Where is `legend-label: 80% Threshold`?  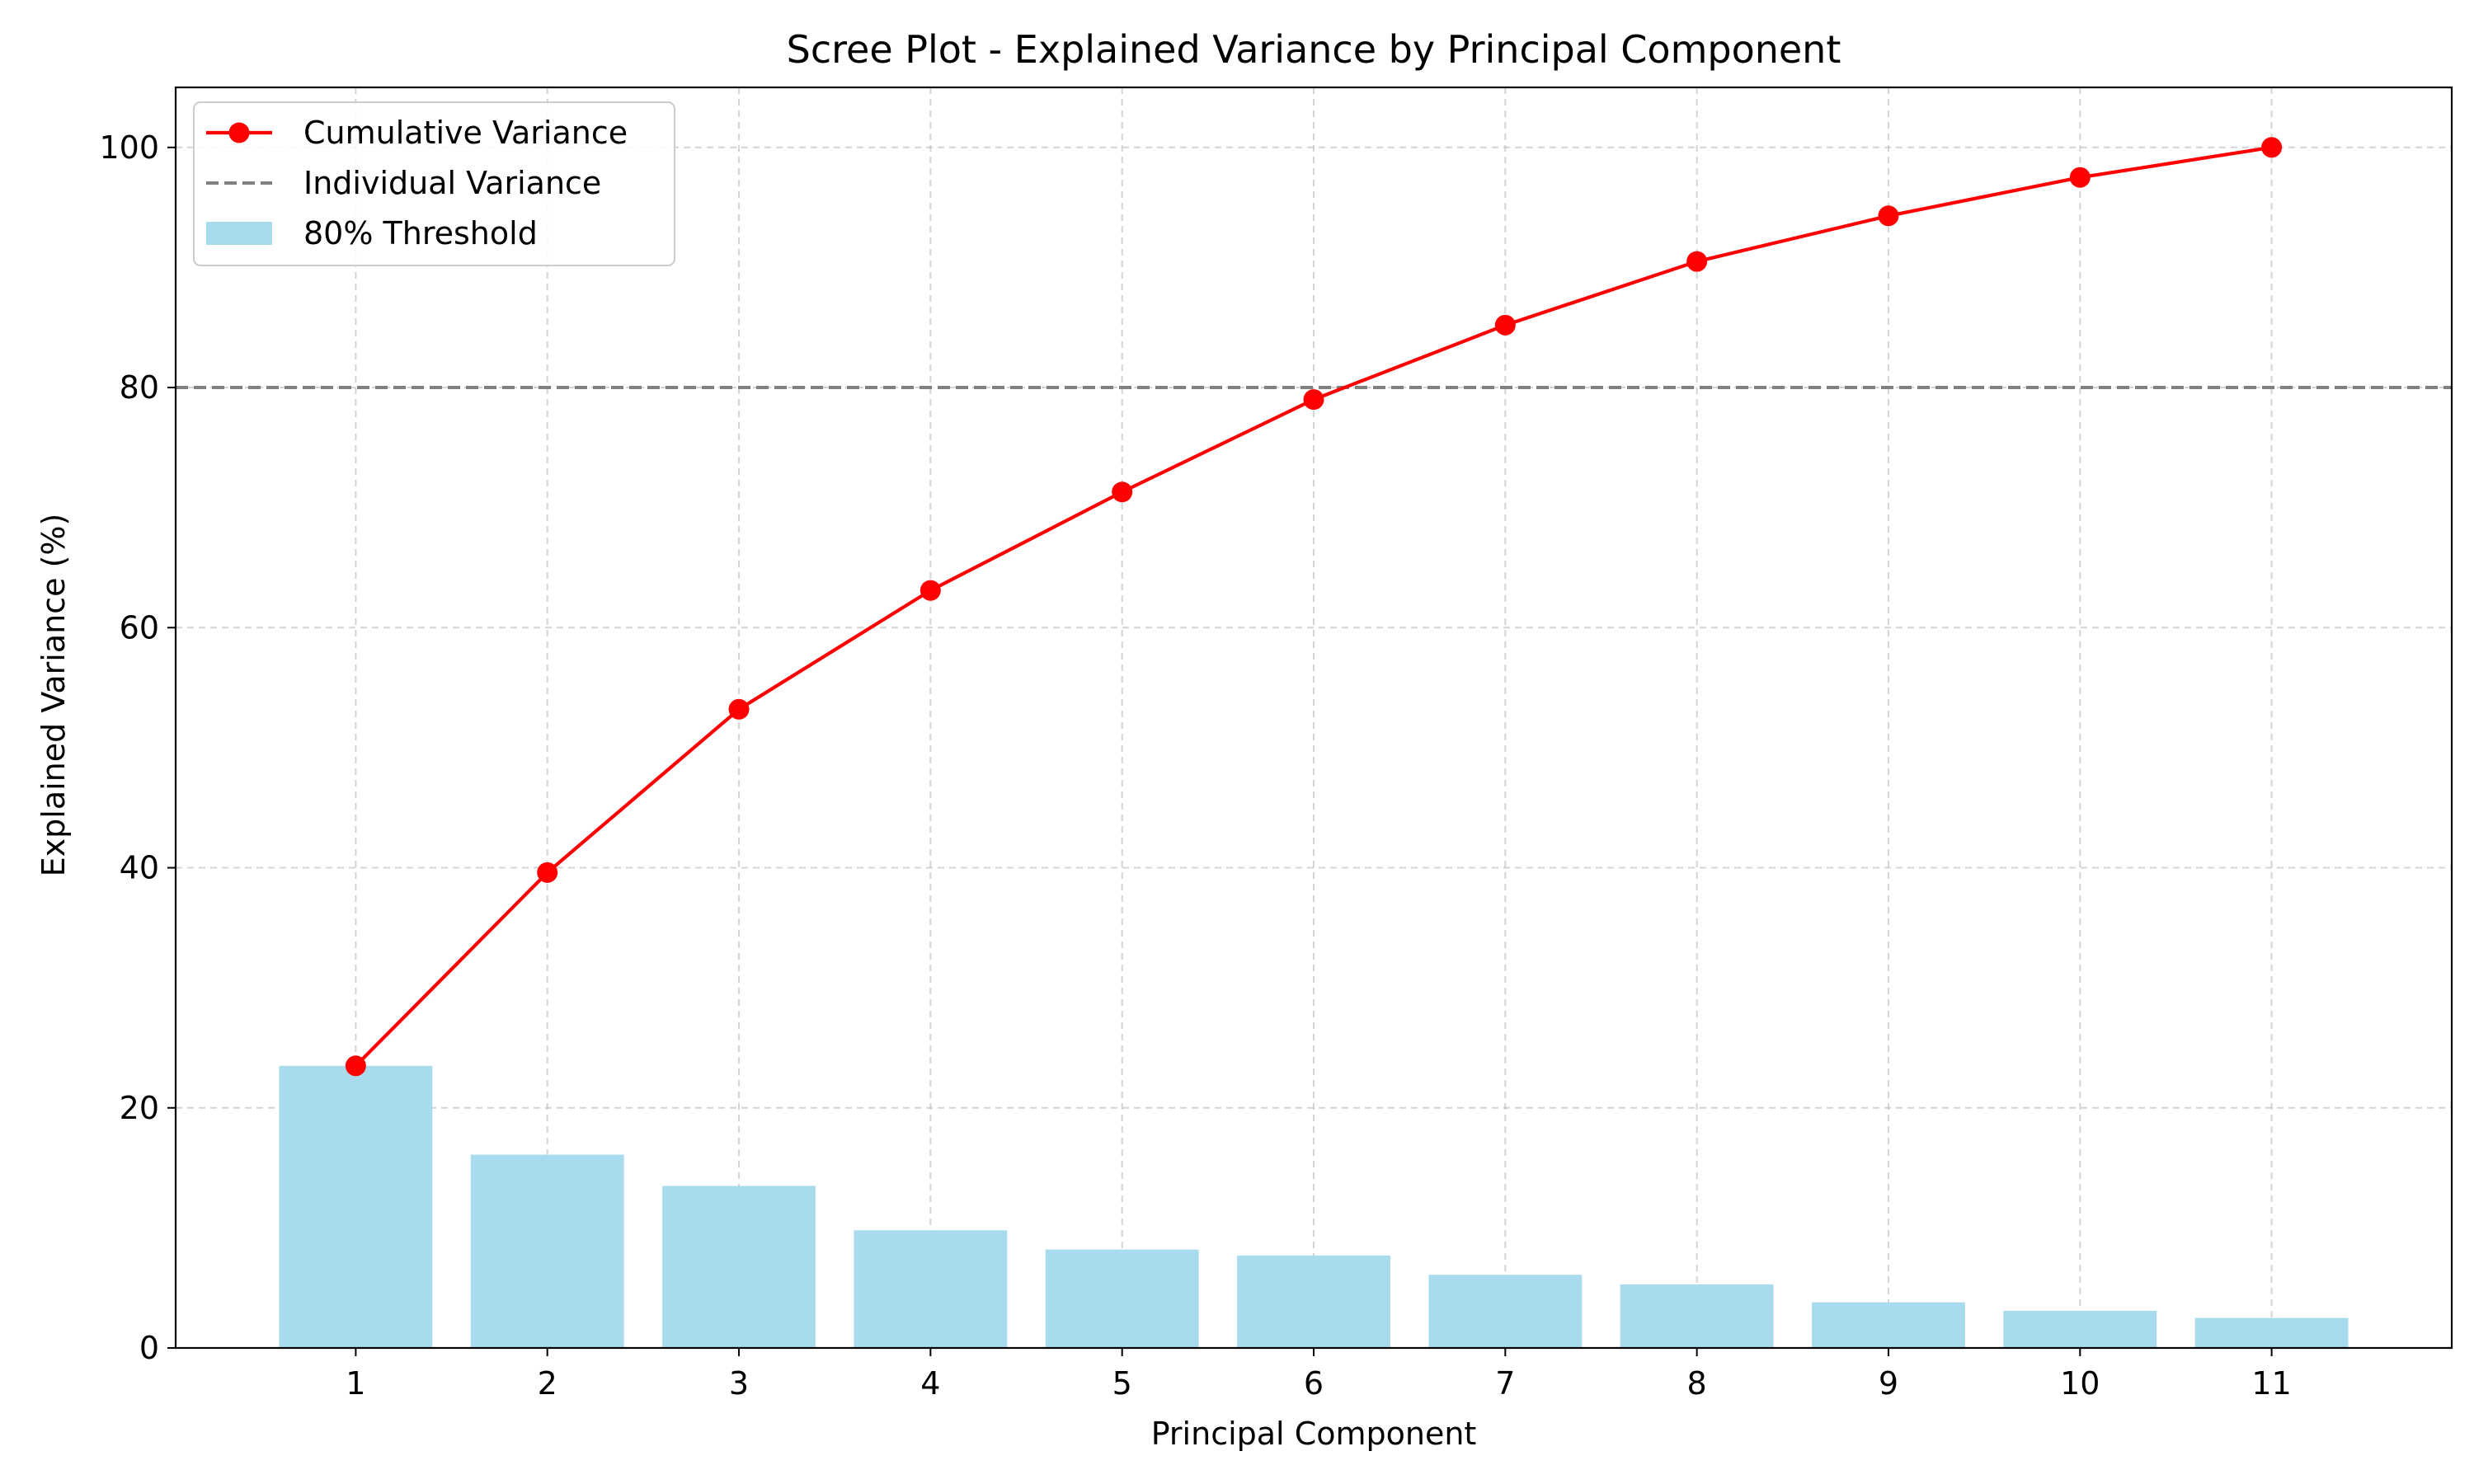
legend-label: 80% Threshold is located at coordinates (420, 233).